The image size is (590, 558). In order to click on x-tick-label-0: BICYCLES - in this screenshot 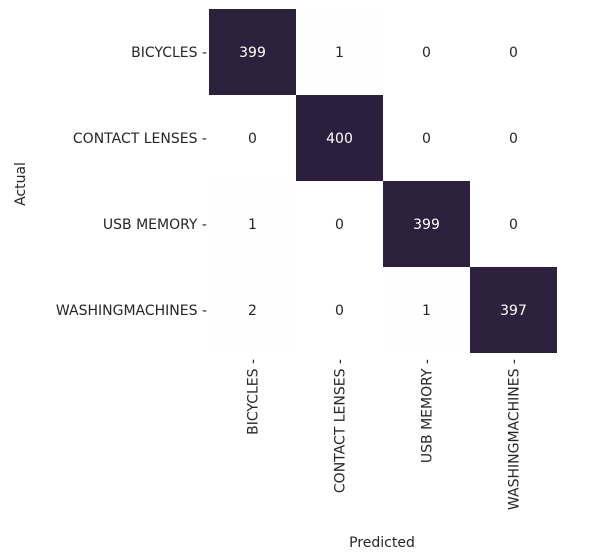, I will do `click(254, 397)`.